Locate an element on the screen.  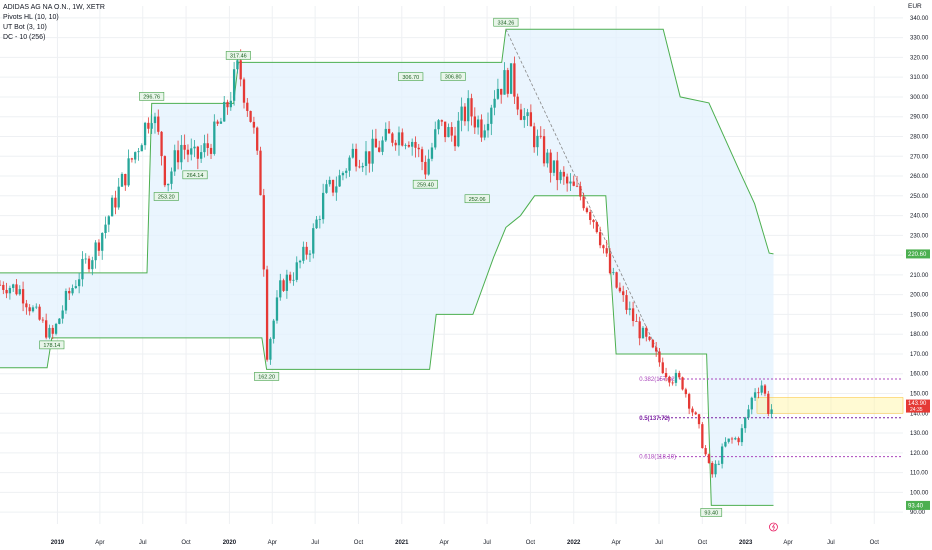
fib-level-label: 0.618(118.10) is located at coordinates (657, 458).